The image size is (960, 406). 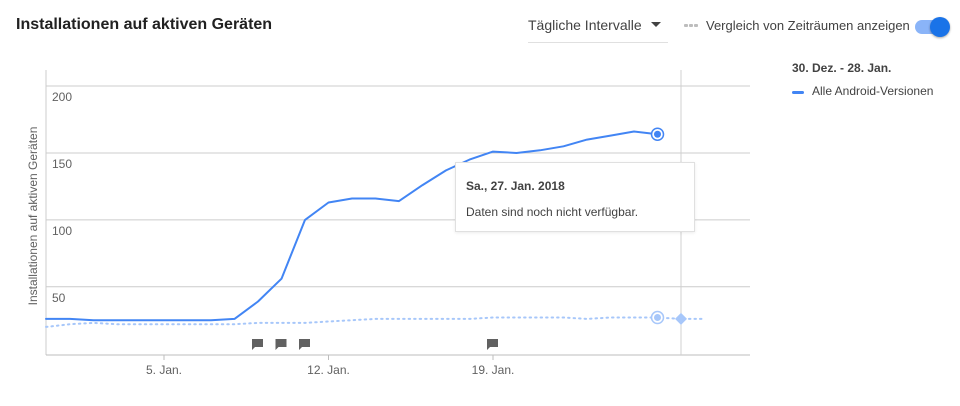 What do you see at coordinates (375, 322) in the screenshot?
I see `comparison-series-line` at bounding box center [375, 322].